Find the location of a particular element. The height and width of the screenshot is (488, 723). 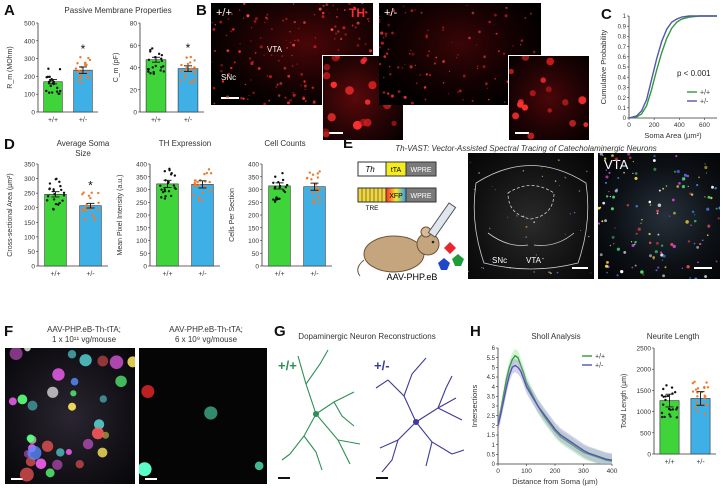

y-tick-label: 500 is located at coordinates (645, 433).